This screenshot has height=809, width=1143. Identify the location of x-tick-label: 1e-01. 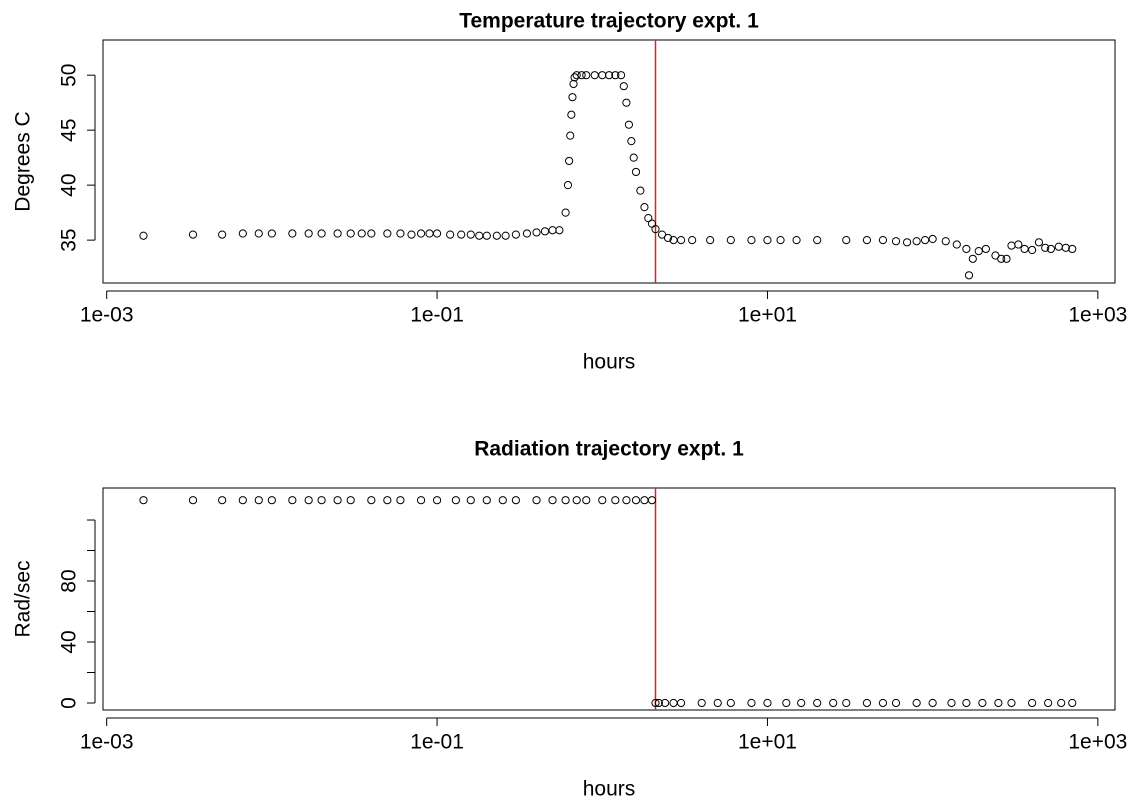
(437, 742).